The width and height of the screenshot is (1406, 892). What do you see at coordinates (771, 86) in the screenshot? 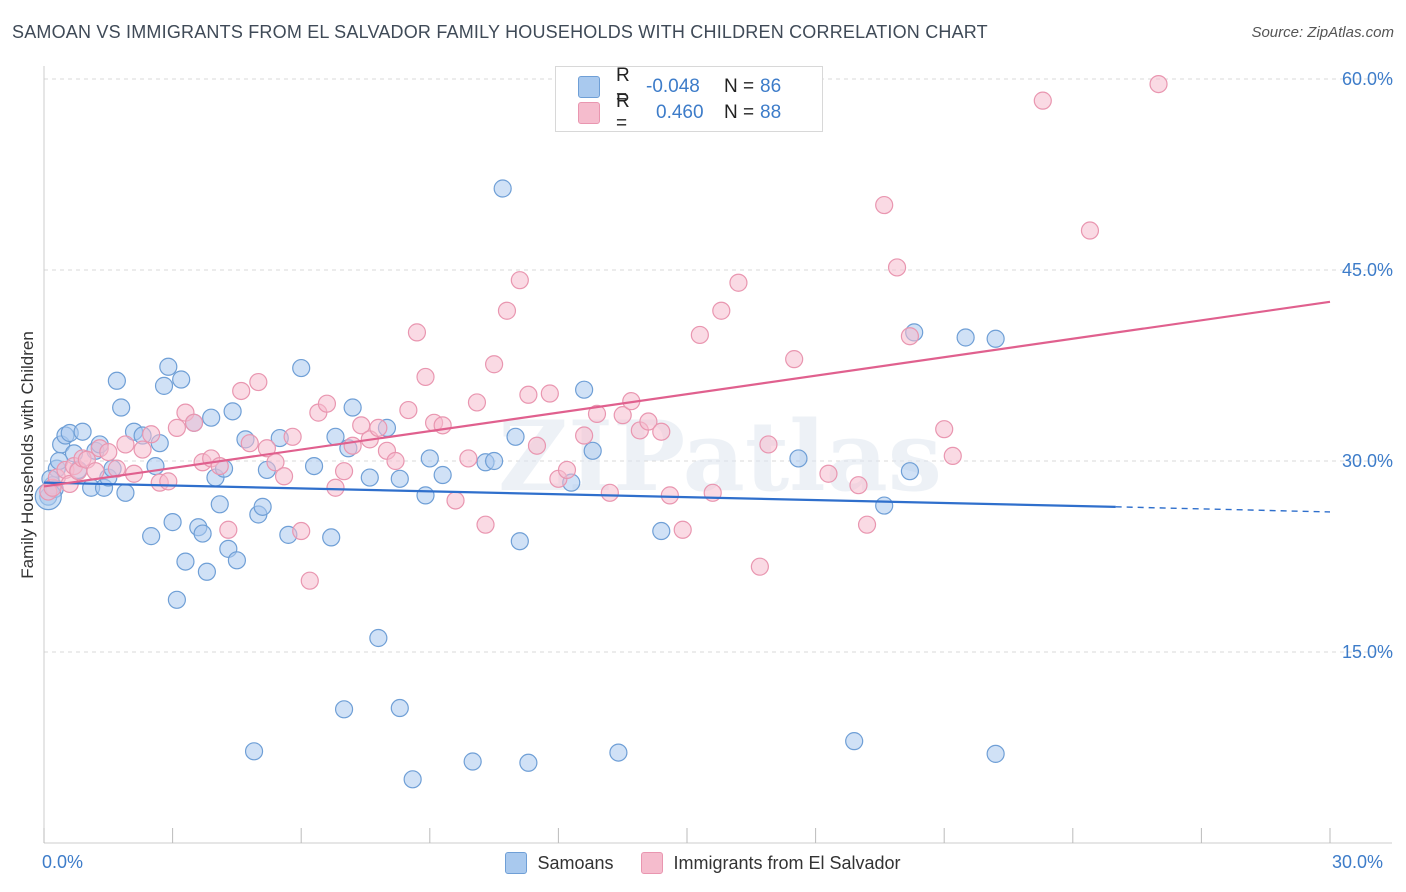
I see `n-value: 86` at bounding box center [771, 86].